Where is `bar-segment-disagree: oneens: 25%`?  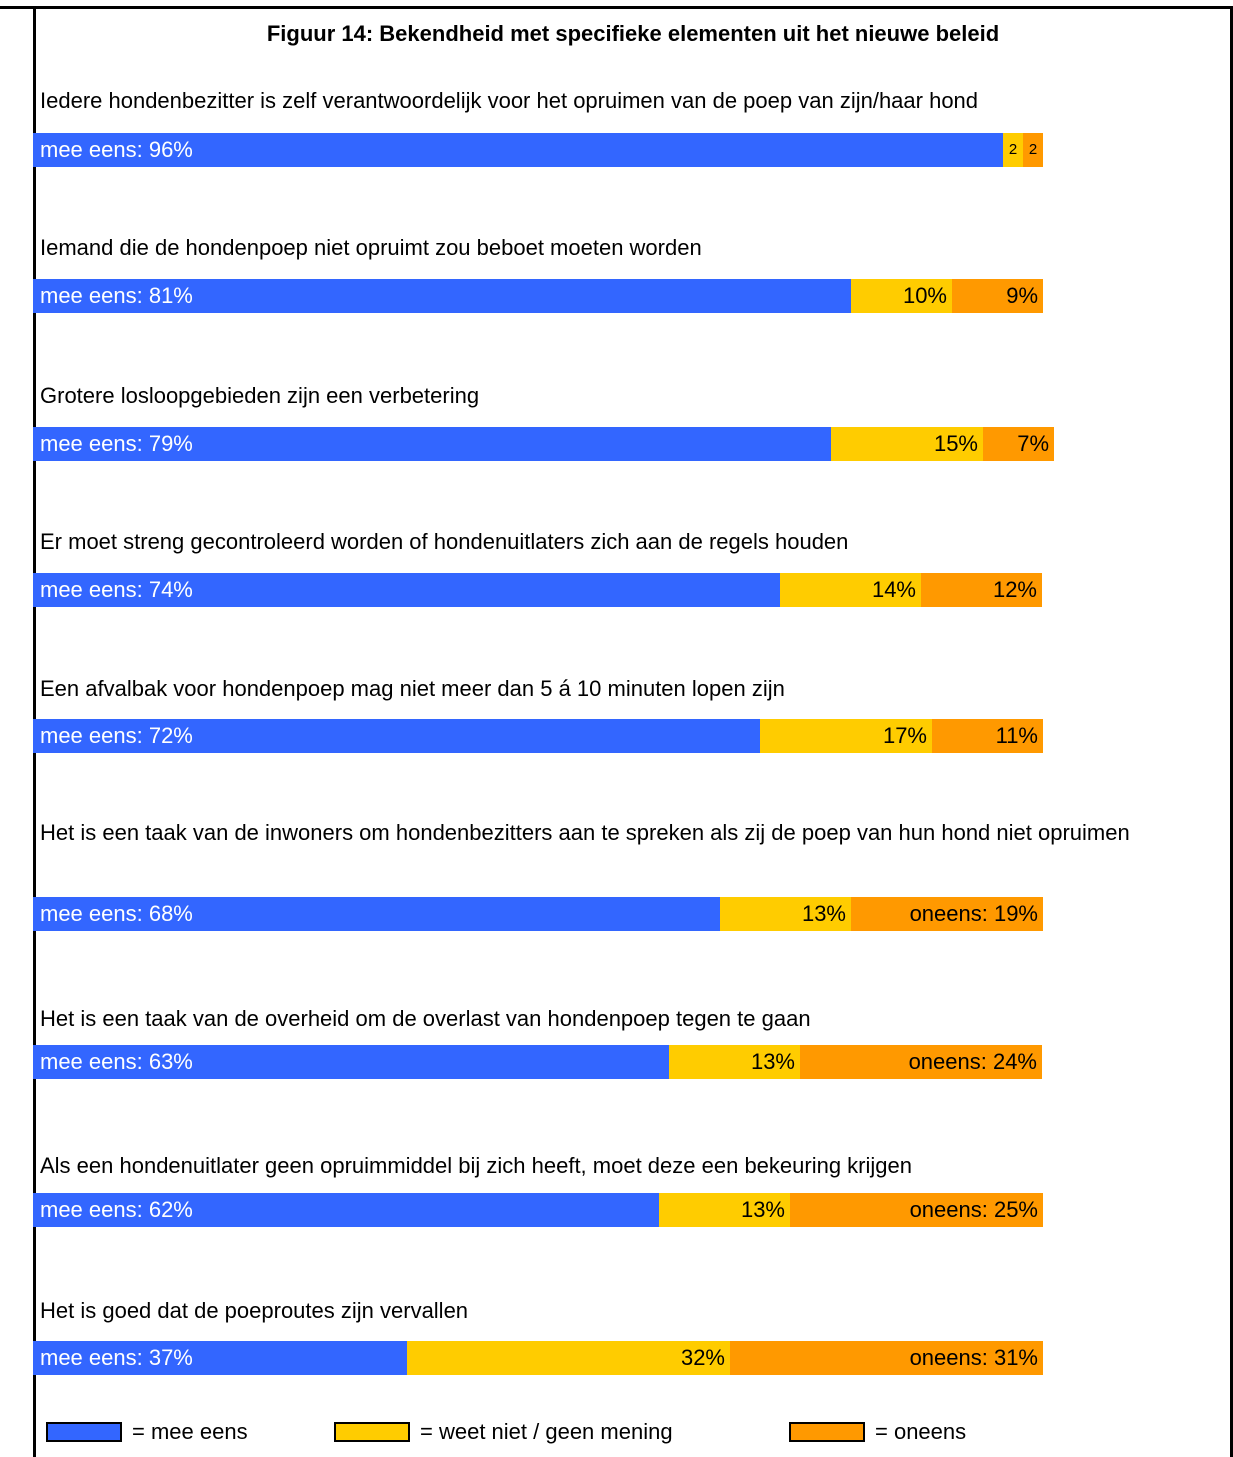
bar-segment-disagree: oneens: 25% is located at coordinates (916, 1210).